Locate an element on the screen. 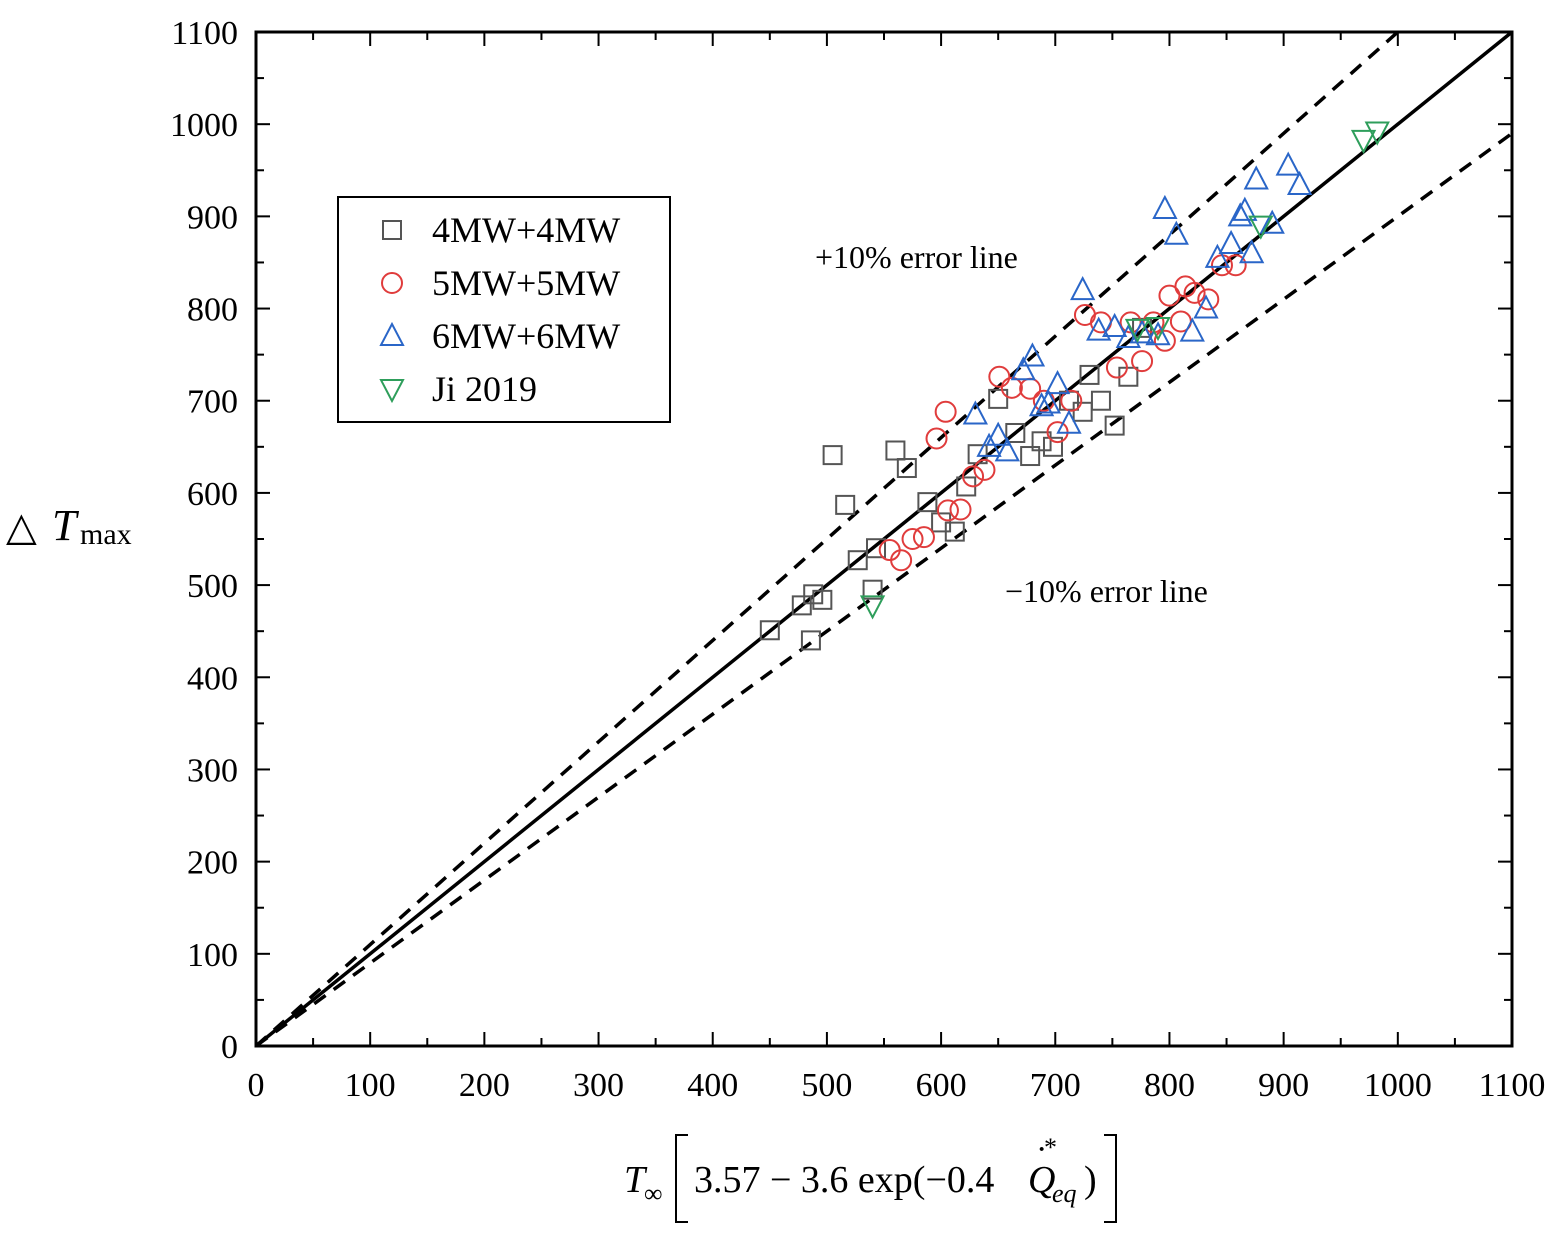 The height and width of the screenshot is (1236, 1563). y-tick-label: 0 is located at coordinates (229, 1047).